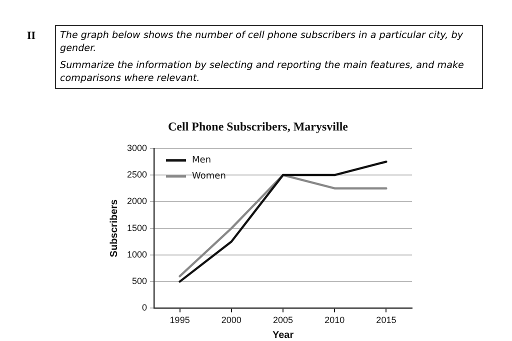 This screenshot has height=341, width=512. Describe the element at coordinates (209, 177) in the screenshot. I see `legend-label: Women` at that location.